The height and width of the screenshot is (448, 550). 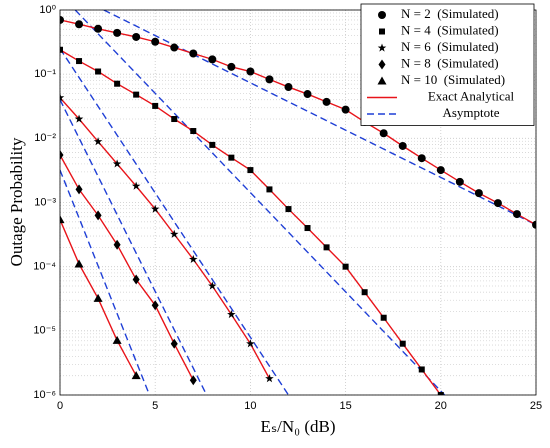 What do you see at coordinates (44, 331) in the screenshot?
I see `y-tick-label: 10⁻⁵` at bounding box center [44, 331].